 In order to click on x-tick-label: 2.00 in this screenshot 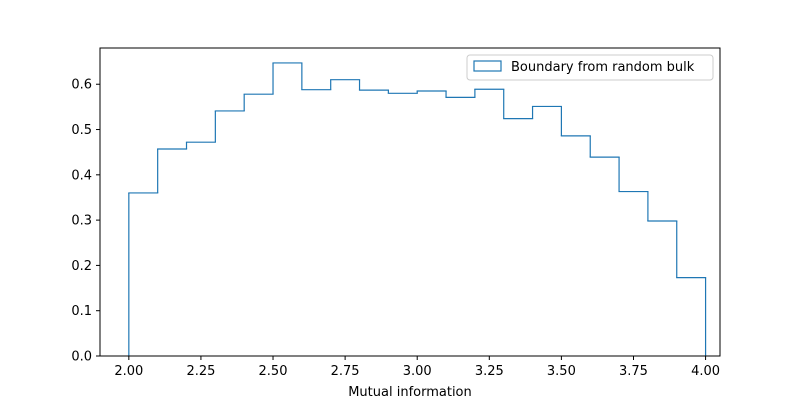, I will do `click(128, 371)`.